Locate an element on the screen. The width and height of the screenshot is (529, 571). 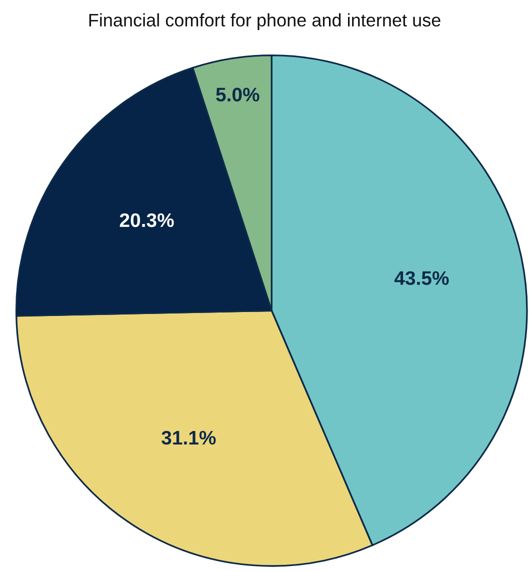
data-label: 43.5% is located at coordinates (421, 278).